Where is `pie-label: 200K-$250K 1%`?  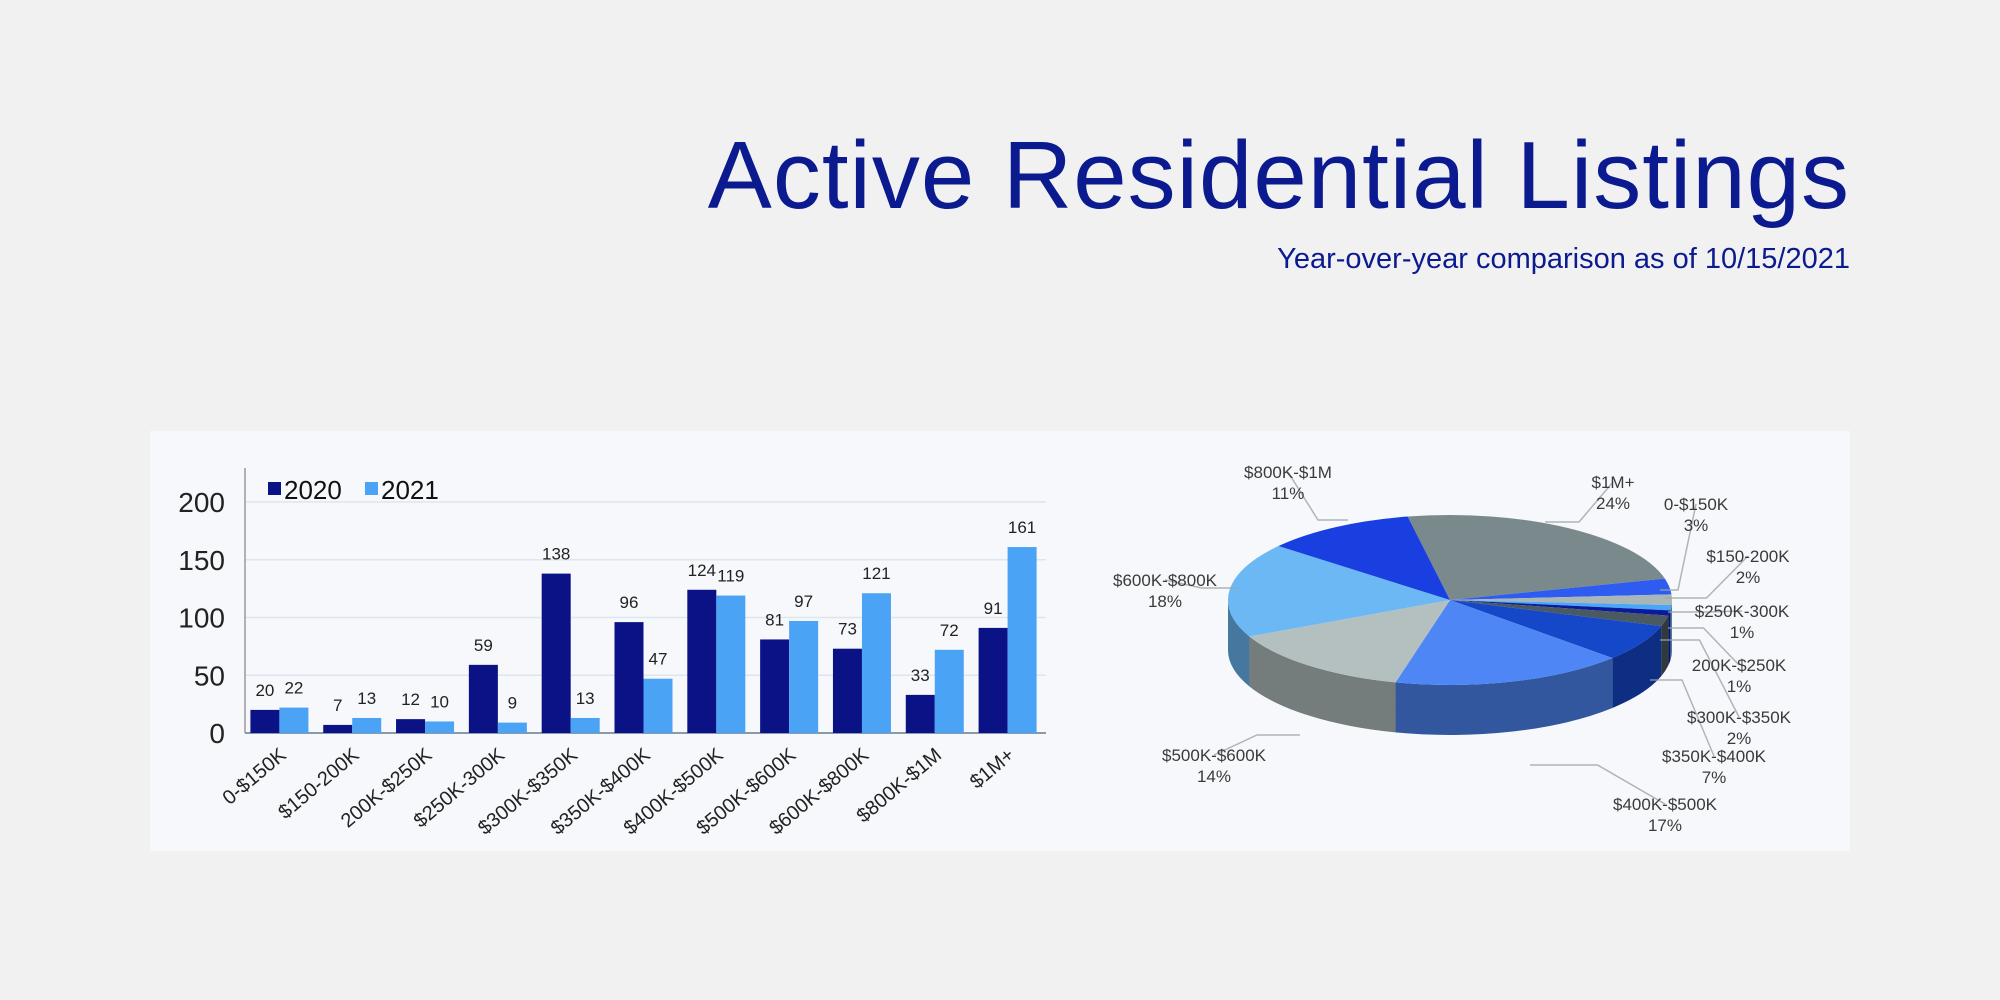 pie-label: 200K-$250K 1% is located at coordinates (1739, 676).